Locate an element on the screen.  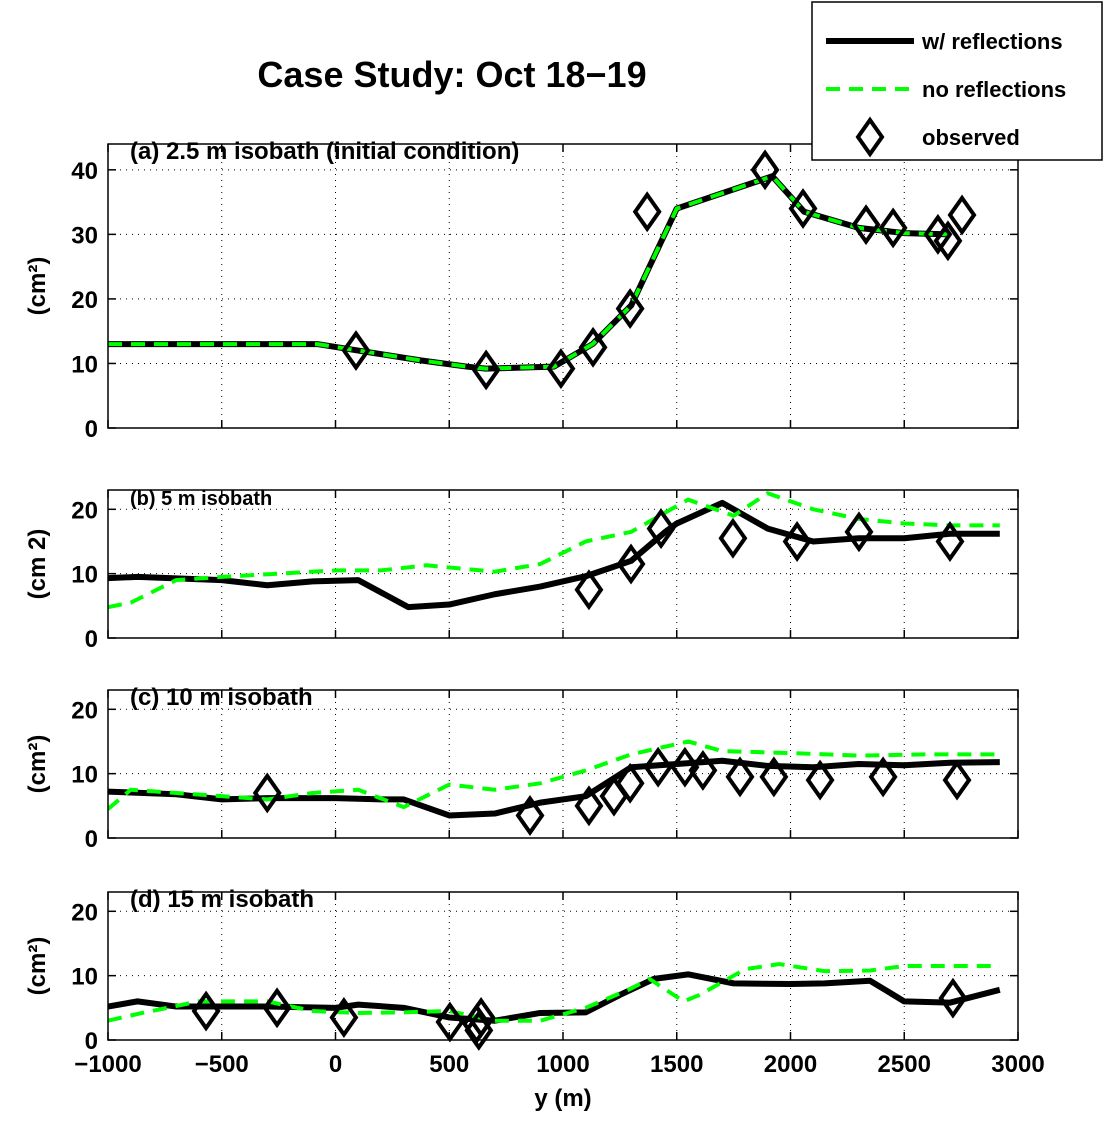
legend-label: observed is located at coordinates (971, 137).